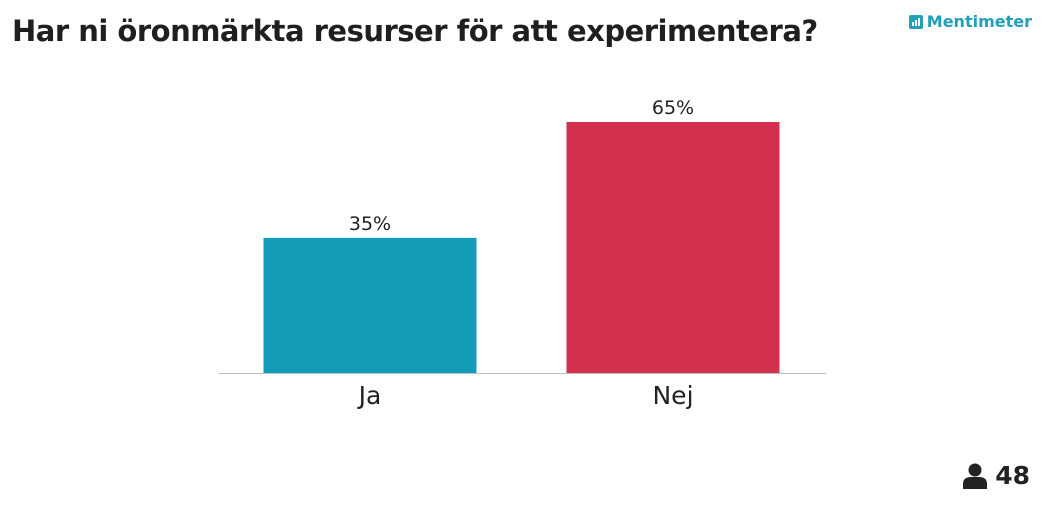 The height and width of the screenshot is (508, 1044). I want to click on participant-count: 48, so click(996, 475).